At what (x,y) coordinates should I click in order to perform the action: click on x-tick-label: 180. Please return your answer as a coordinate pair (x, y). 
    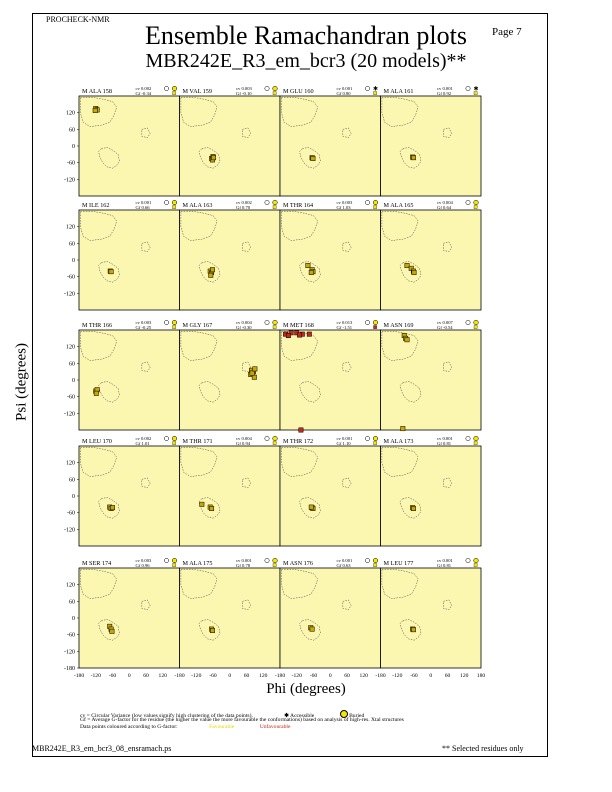
    Looking at the image, I should click on (481, 676).